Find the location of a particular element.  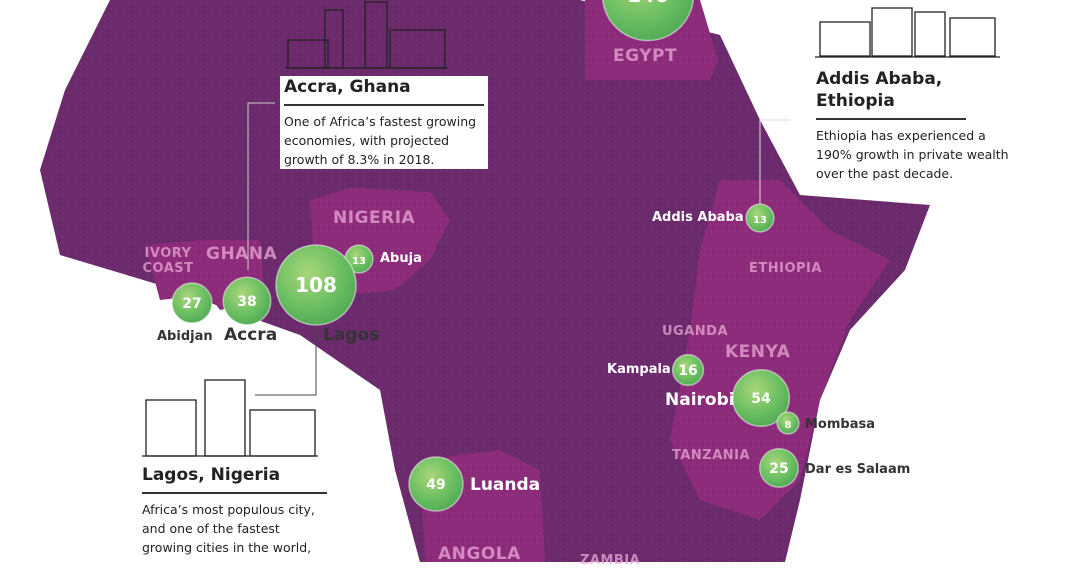

bubble-value: 49 is located at coordinates (435, 485).